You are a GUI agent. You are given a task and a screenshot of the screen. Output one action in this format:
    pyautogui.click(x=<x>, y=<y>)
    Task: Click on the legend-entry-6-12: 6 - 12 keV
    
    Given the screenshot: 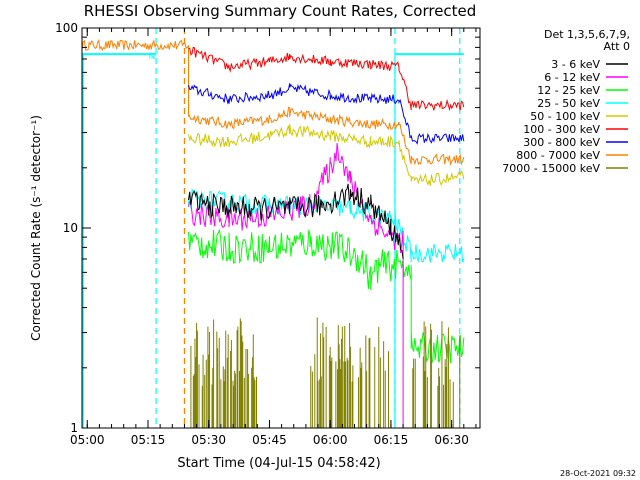 What is the action you would take?
    pyautogui.click(x=586, y=77)
    